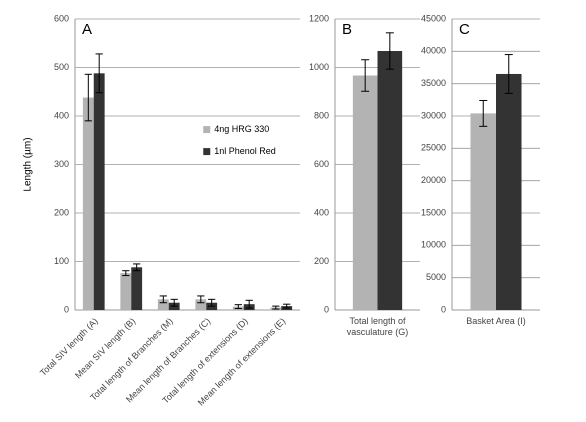 This screenshot has height=422, width=586. I want to click on panel-title: C, so click(464, 29).